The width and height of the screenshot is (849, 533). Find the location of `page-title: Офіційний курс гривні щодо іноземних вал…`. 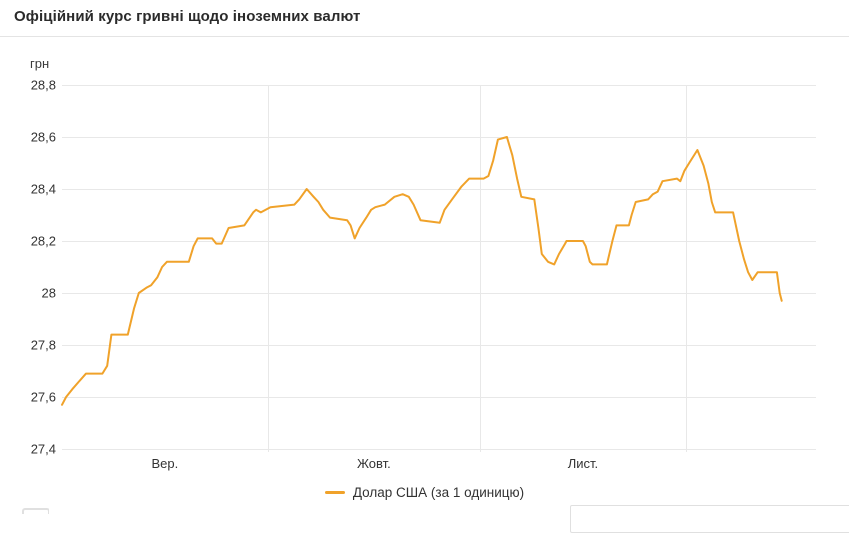

page-title: Офіційний курс гривні щодо іноземних вал… is located at coordinates (187, 16).